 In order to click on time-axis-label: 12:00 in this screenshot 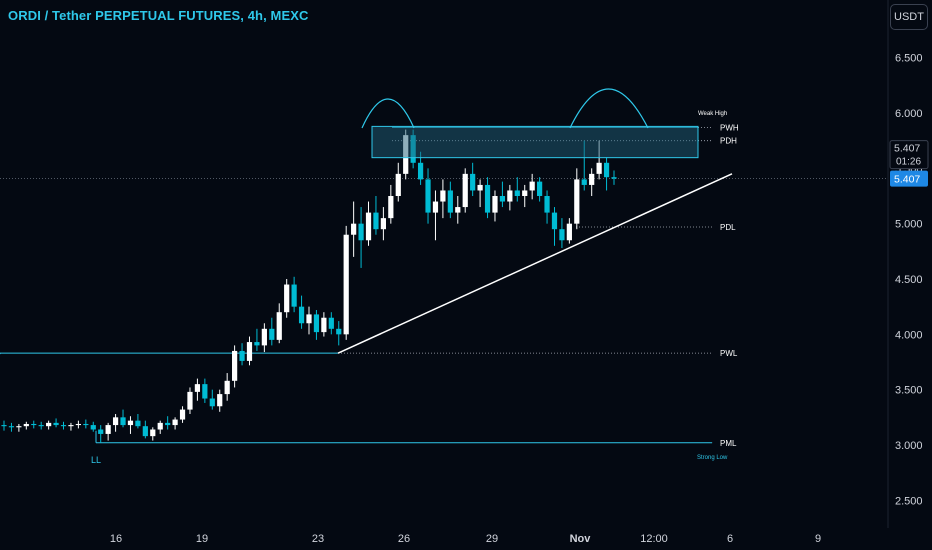, I will do `click(654, 539)`.